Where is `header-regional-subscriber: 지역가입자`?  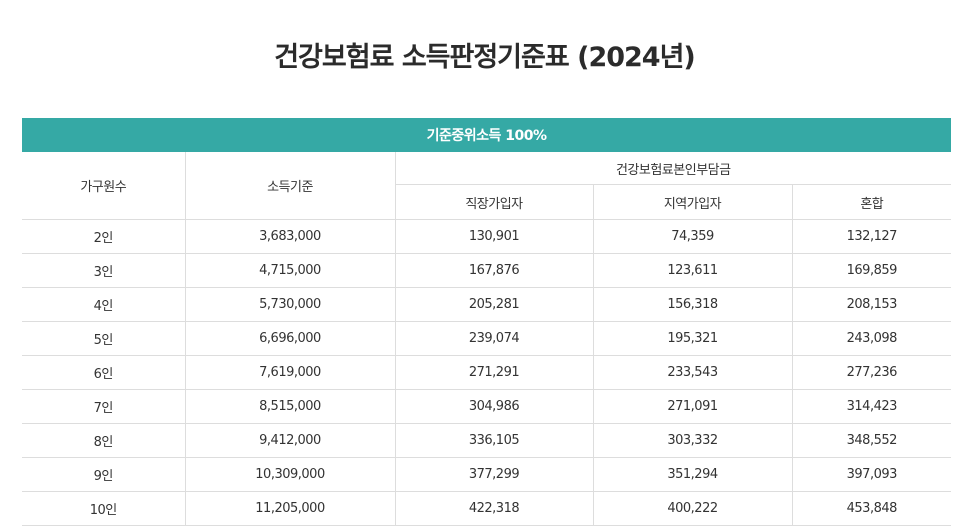
header-regional-subscriber: 지역가입자 is located at coordinates (692, 202).